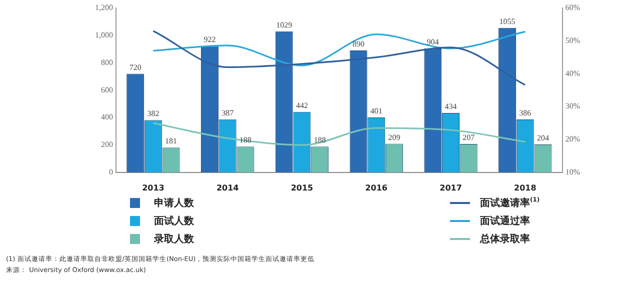  What do you see at coordinates (468, 137) in the screenshot?
I see `data-label: 207` at bounding box center [468, 137].